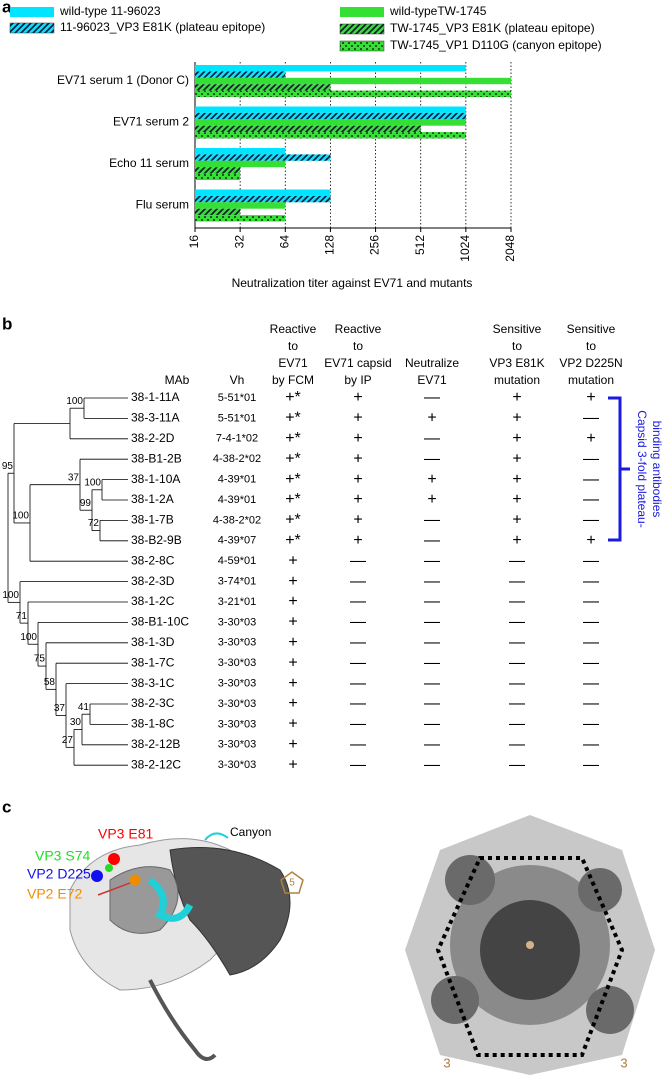 Image resolution: width=668 pixels, height=1075 pixels. What do you see at coordinates (22, 616) in the screenshot?
I see `bootstrap-value: 71` at bounding box center [22, 616].